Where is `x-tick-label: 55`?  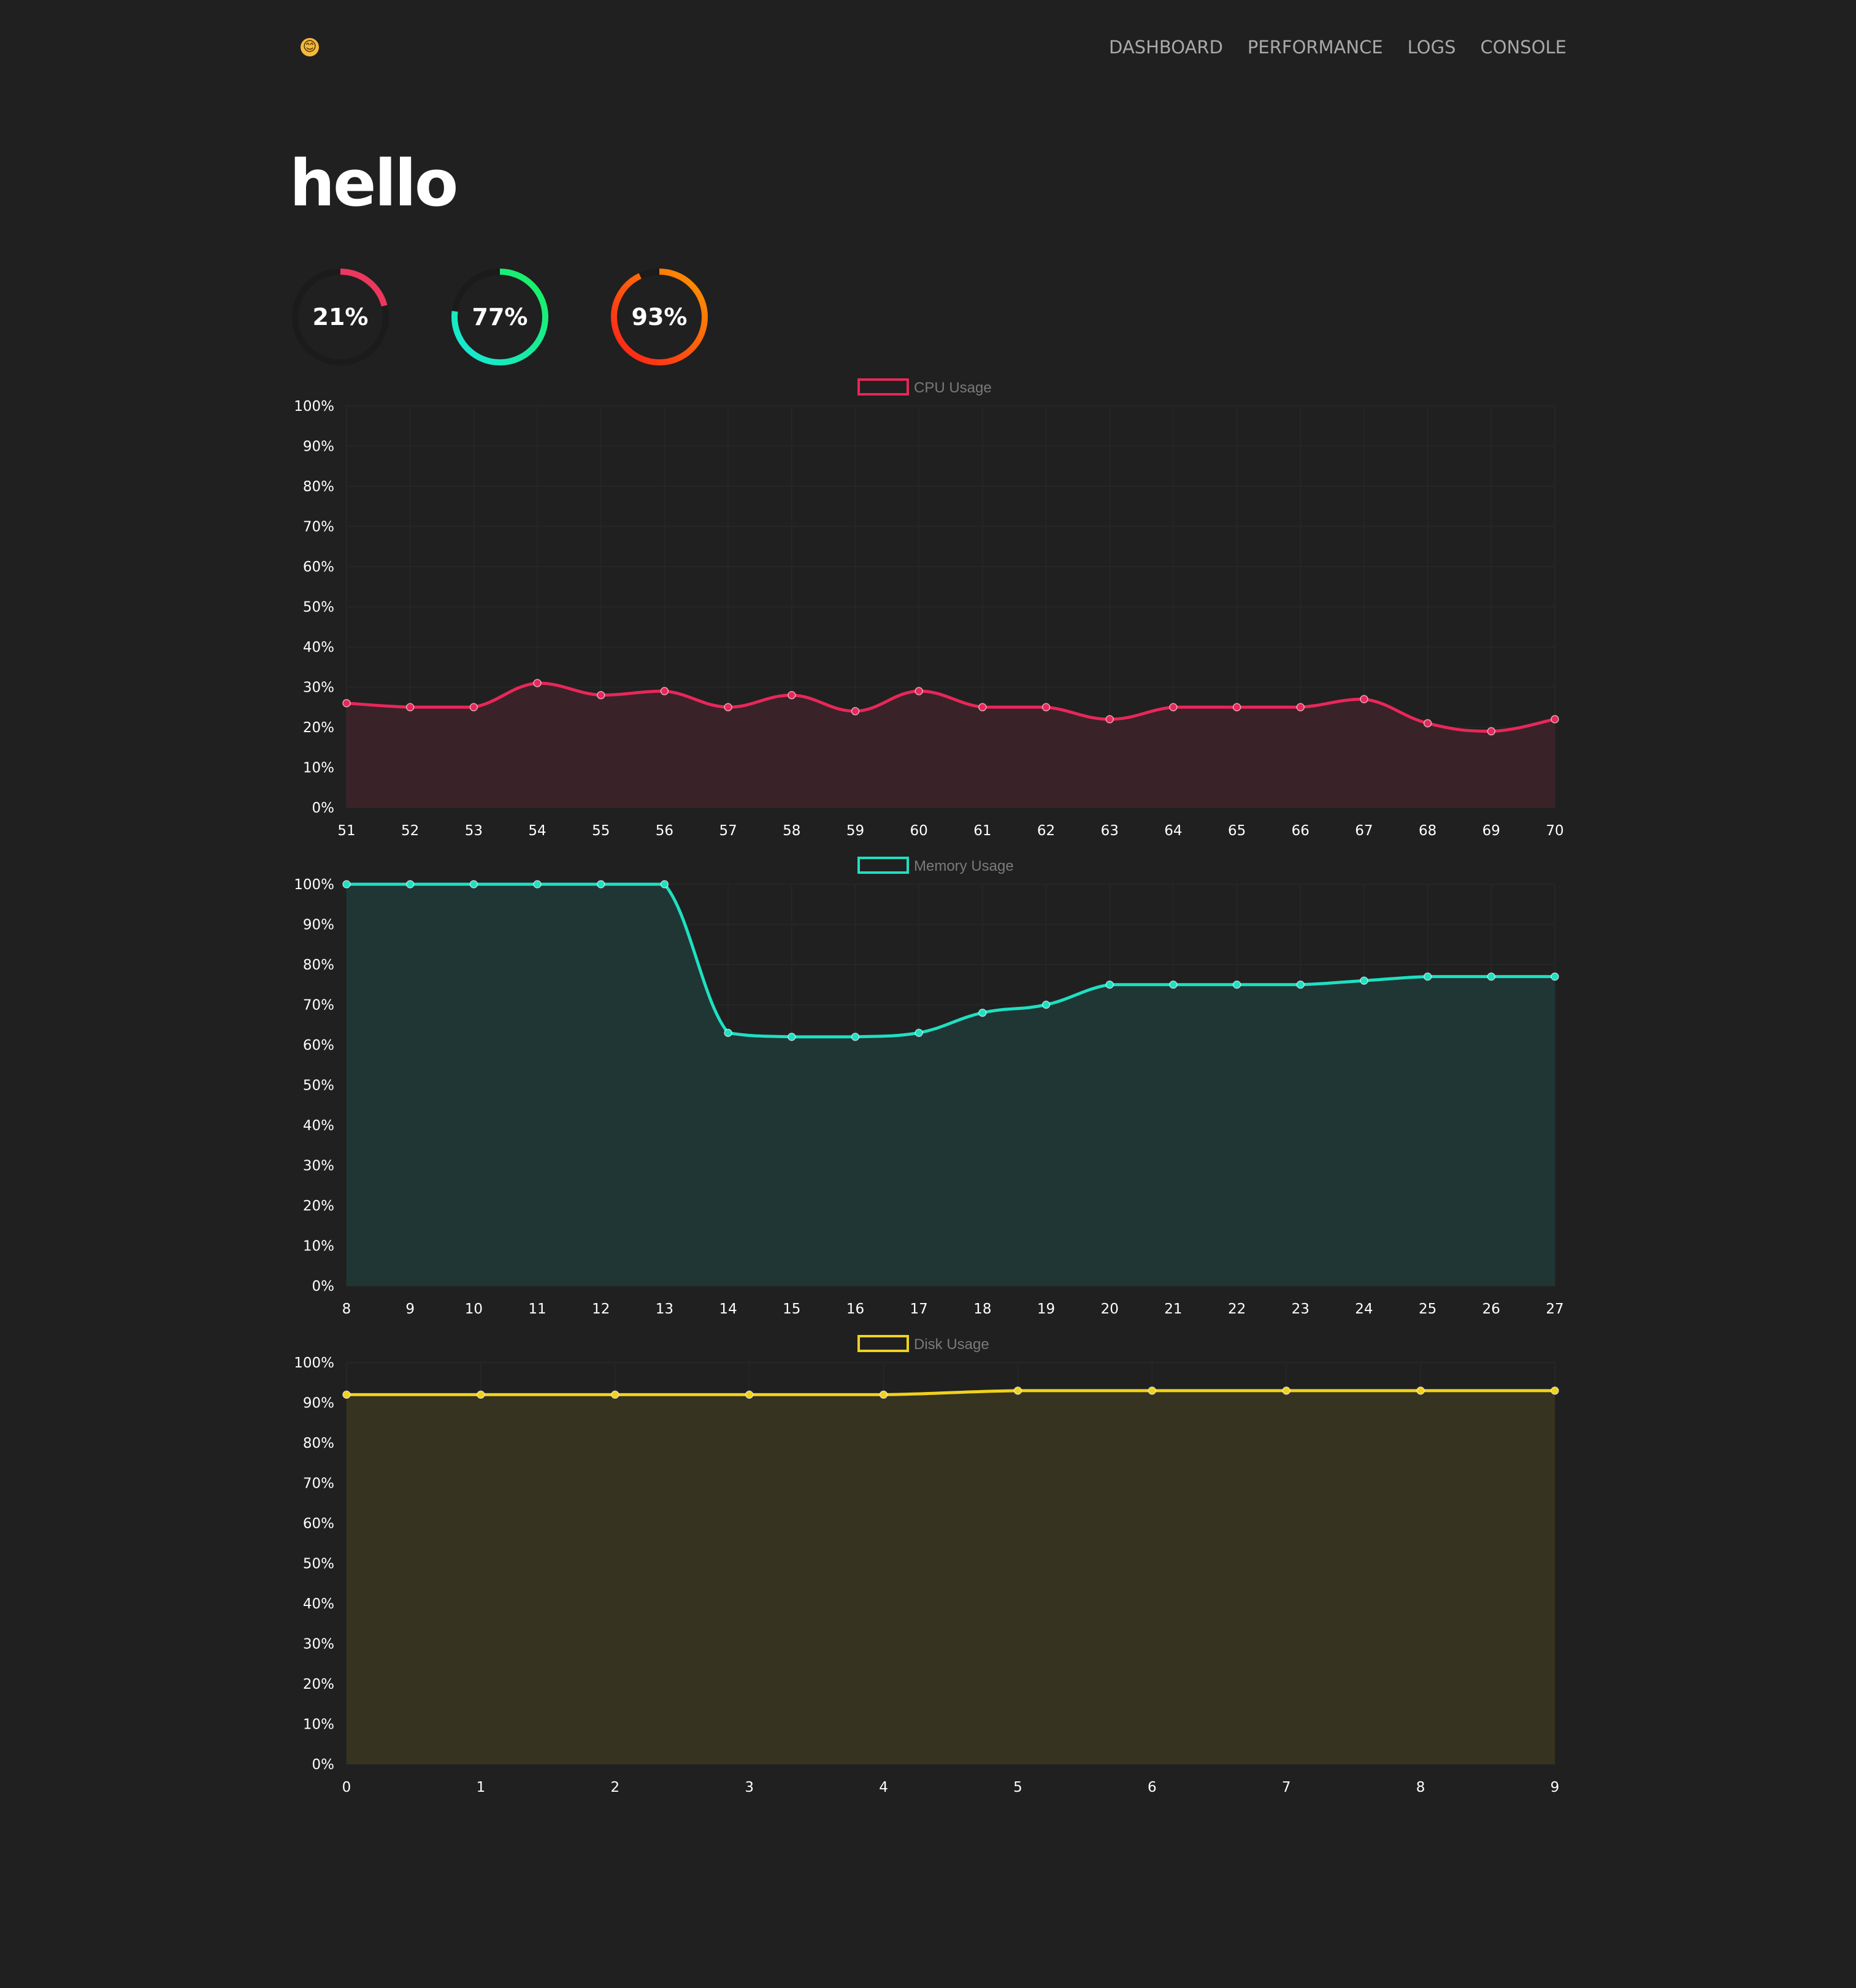 x-tick-label: 55 is located at coordinates (601, 831).